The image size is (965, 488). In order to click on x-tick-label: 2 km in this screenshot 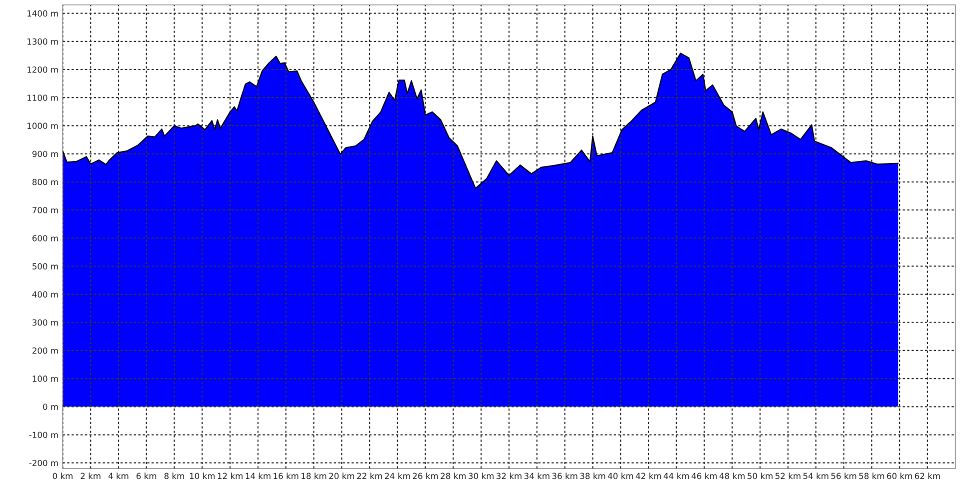, I will do `click(90, 475)`.